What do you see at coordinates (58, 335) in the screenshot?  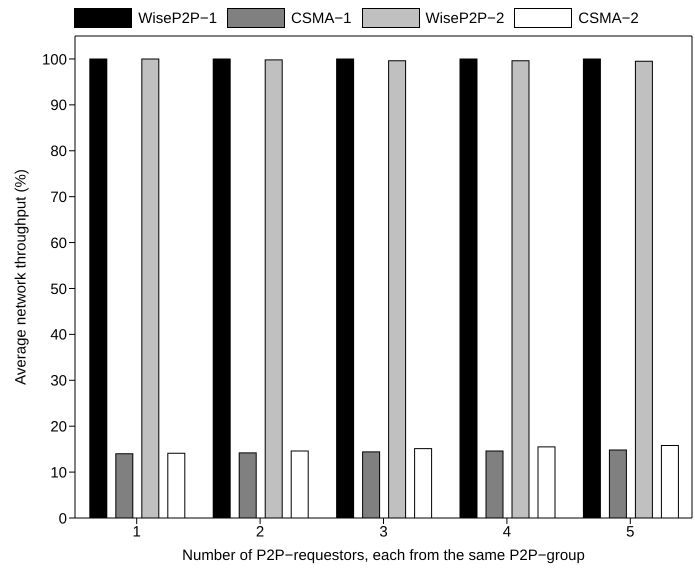 I see `y-tick-label: 40` at bounding box center [58, 335].